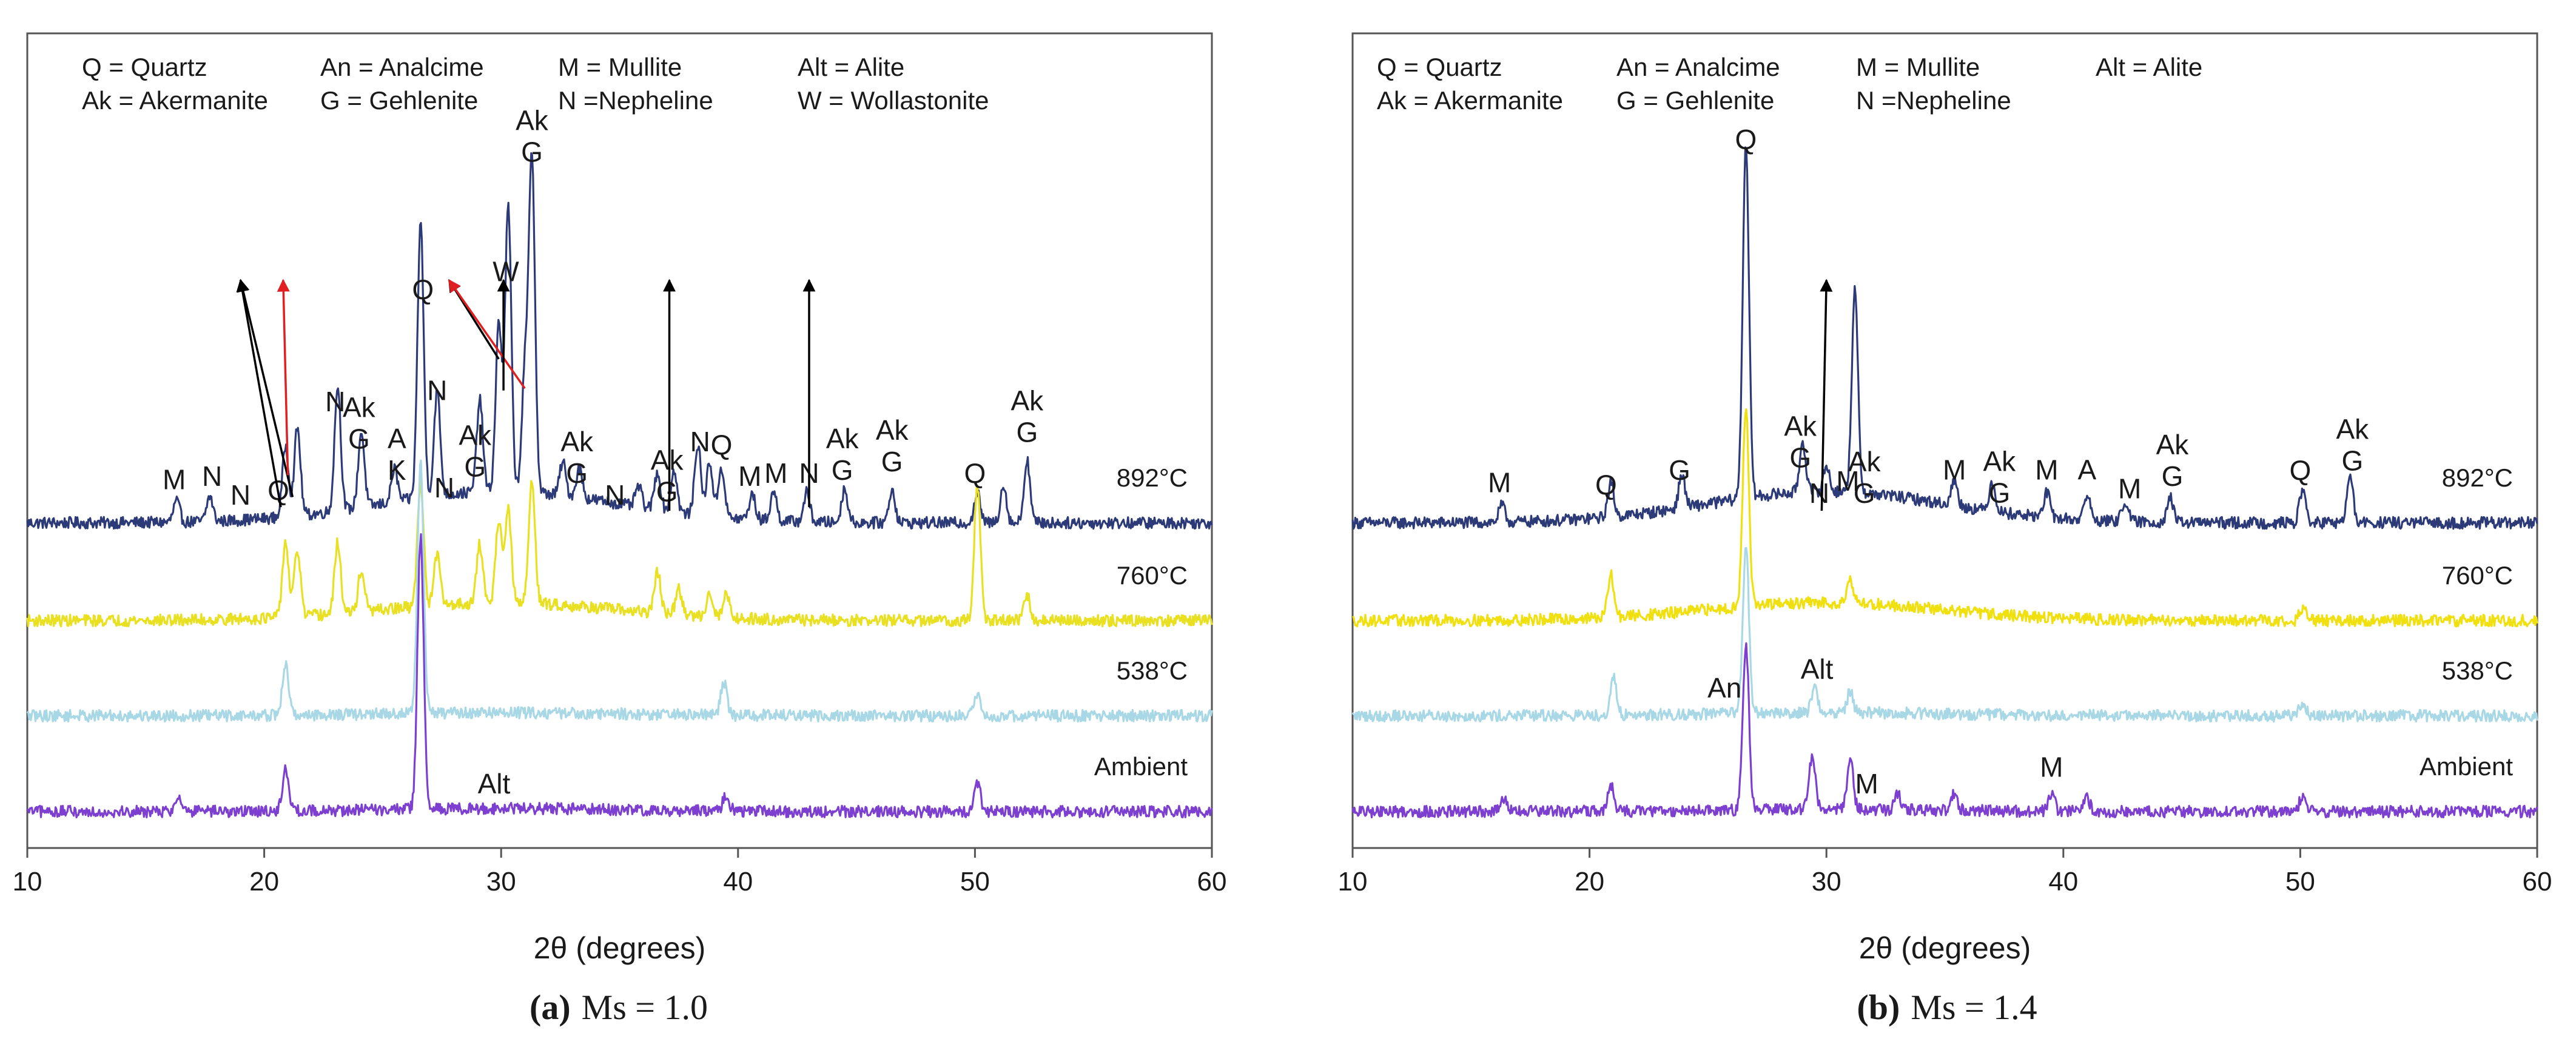 This screenshot has height=1050, width=2576. What do you see at coordinates (2537, 882) in the screenshot?
I see `x-tick-label: 60` at bounding box center [2537, 882].